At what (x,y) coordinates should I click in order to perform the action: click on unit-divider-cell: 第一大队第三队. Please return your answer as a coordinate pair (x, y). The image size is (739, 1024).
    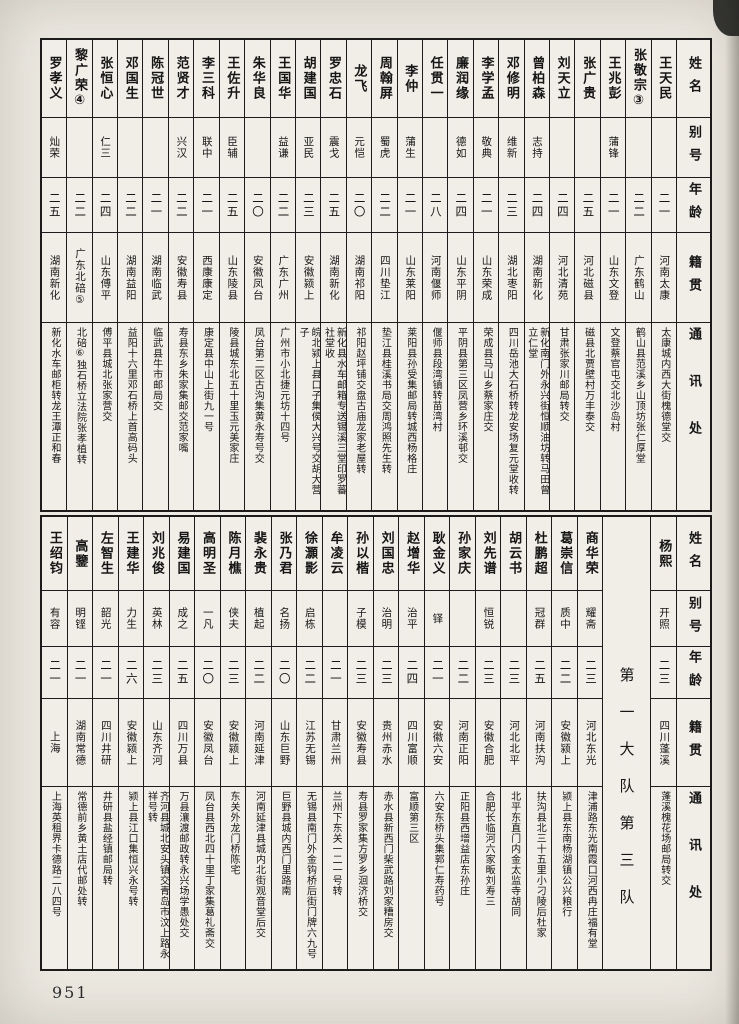
    Looking at the image, I should click on (626, 743).